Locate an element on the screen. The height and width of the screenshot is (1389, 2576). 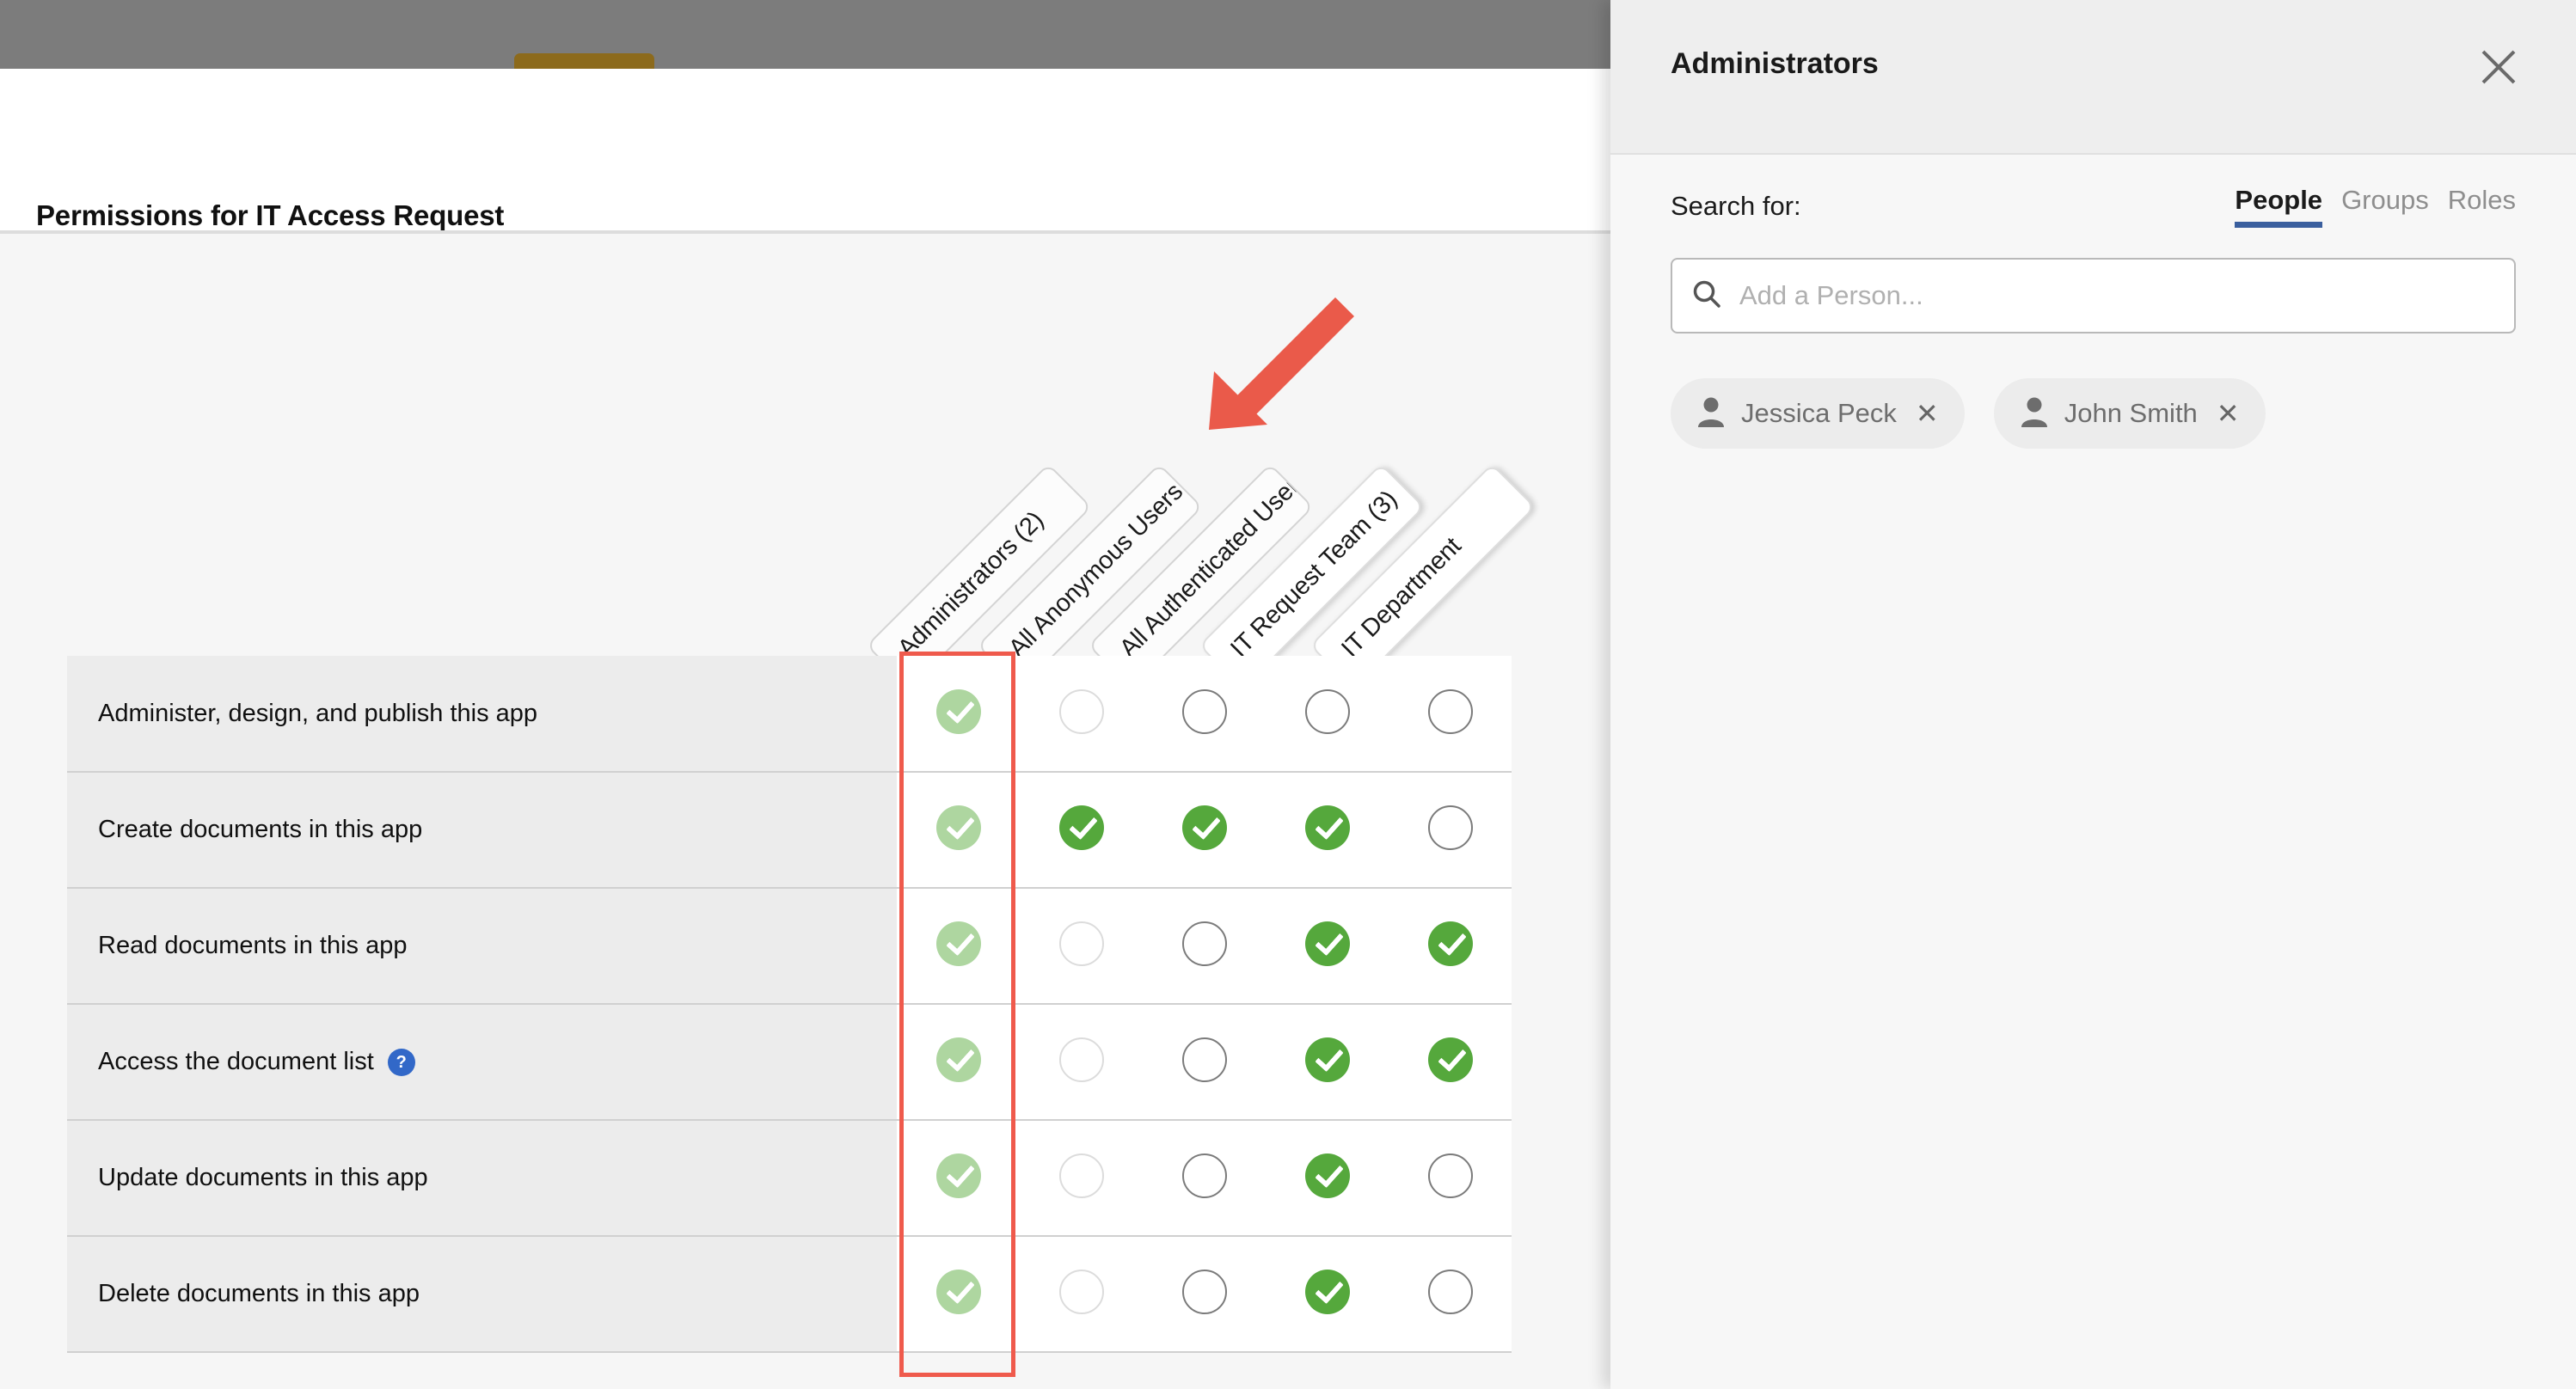
tab-groups: Groups is located at coordinates (2385, 200).